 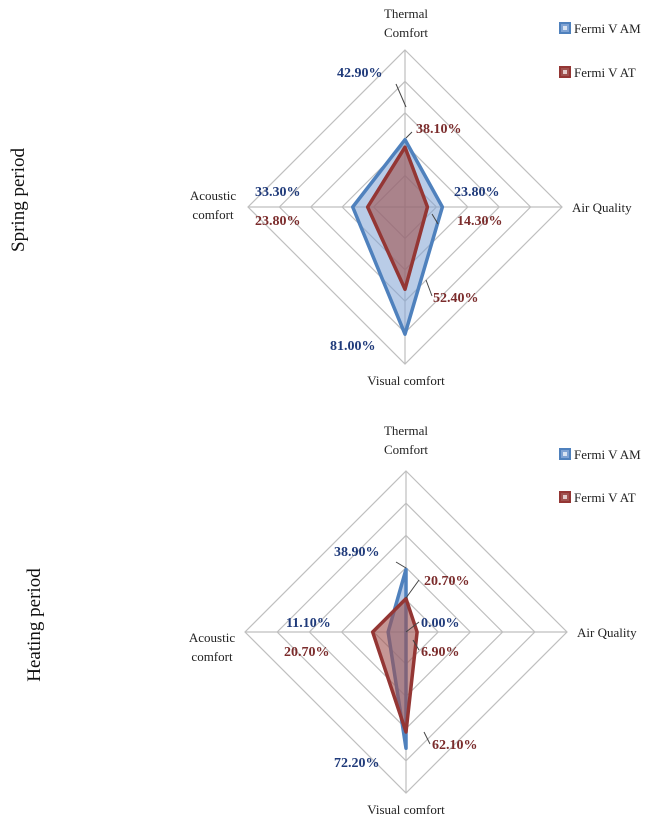 What do you see at coordinates (440, 623) in the screenshot?
I see `data-label-fermi-v-am-air-quality: 0.00%` at bounding box center [440, 623].